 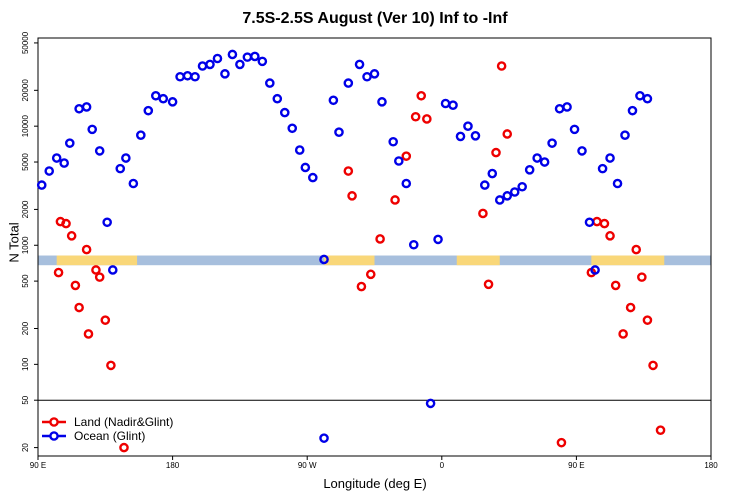 What do you see at coordinates (25, 125) in the screenshot?
I see `y-tick-label: 10000` at bounding box center [25, 125].